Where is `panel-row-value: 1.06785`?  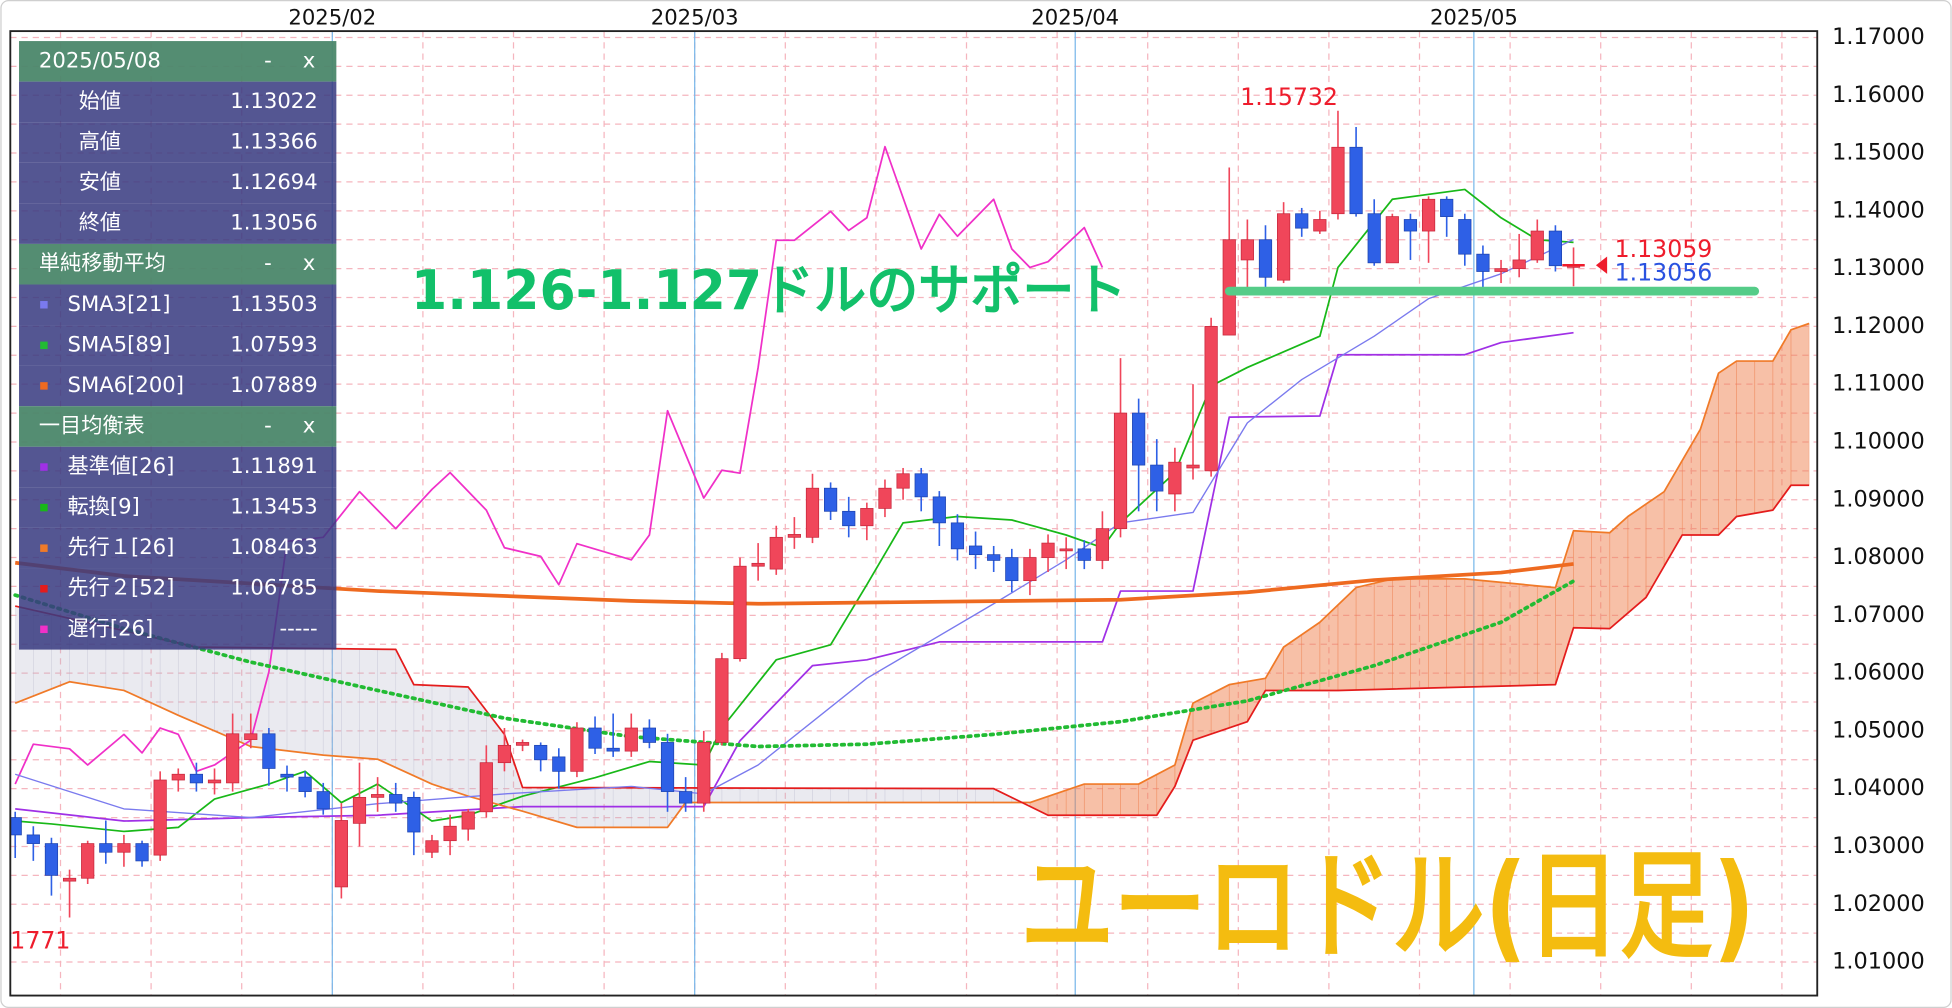
panel-row-value: 1.06785 is located at coordinates (273, 587).